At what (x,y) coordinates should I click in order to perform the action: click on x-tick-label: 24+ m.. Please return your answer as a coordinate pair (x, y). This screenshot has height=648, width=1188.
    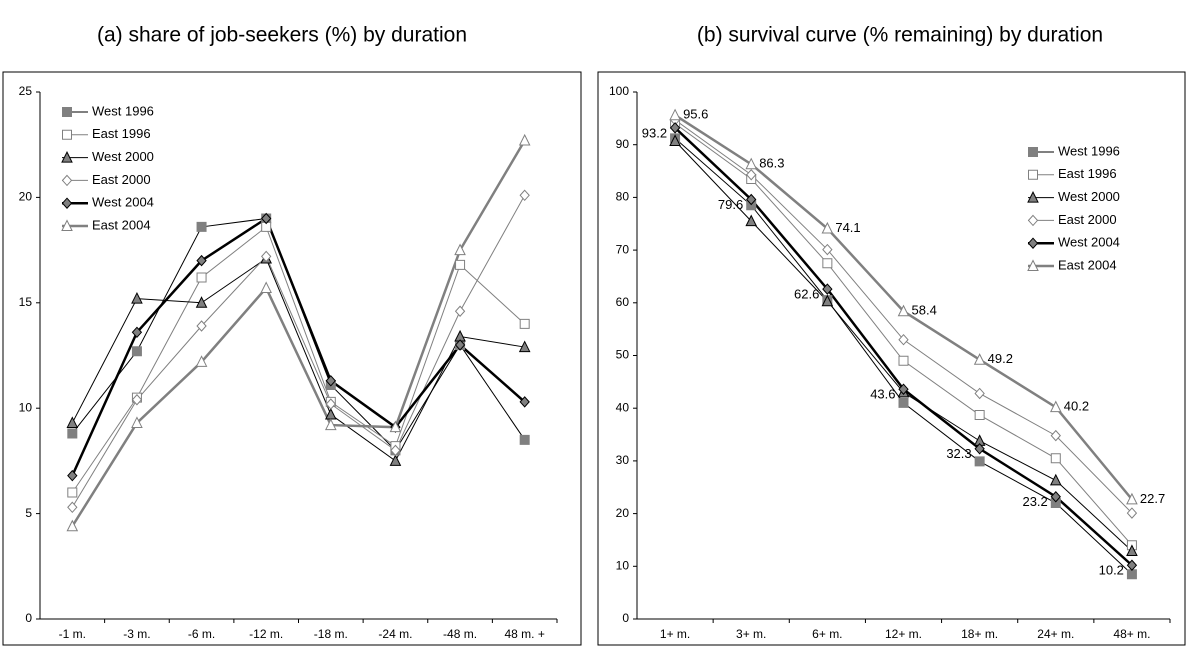
    Looking at the image, I should click on (1055, 634).